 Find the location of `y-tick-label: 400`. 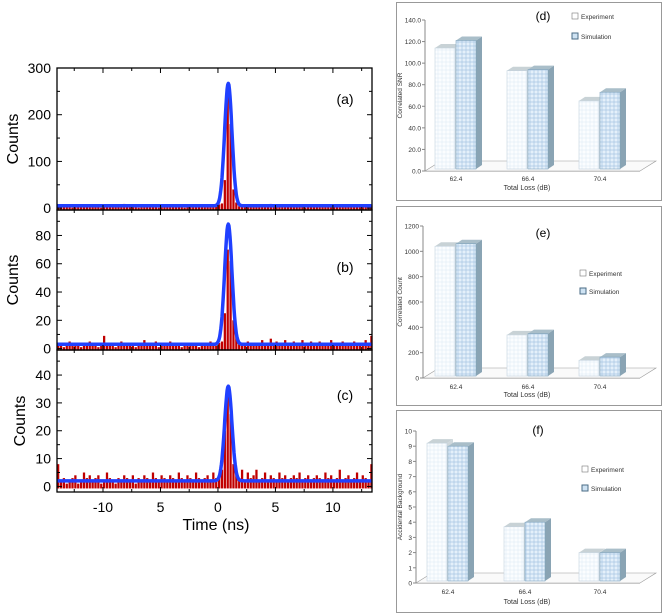

y-tick-label: 400 is located at coordinates (413, 328).